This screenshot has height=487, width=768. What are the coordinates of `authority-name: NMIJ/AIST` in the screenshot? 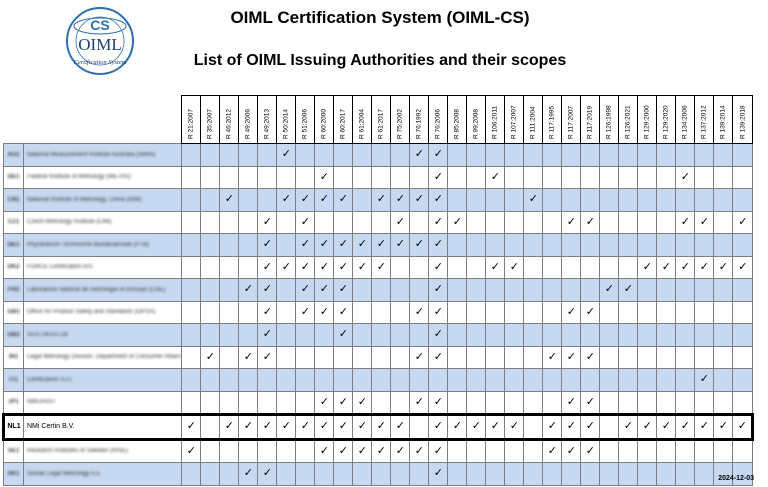 It's located at (102, 402).